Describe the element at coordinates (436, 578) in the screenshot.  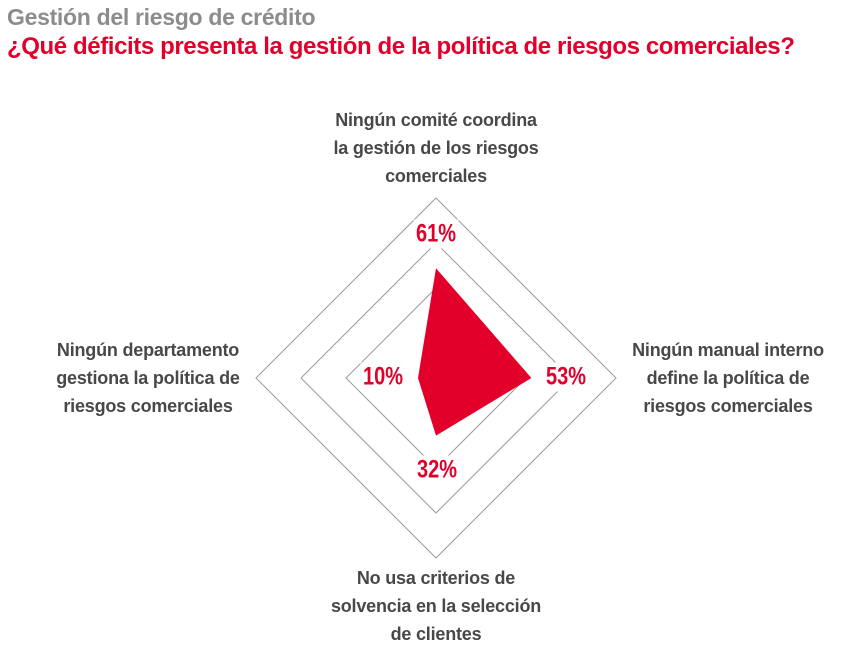
I see `axis-label-line: No usa criterios de` at that location.